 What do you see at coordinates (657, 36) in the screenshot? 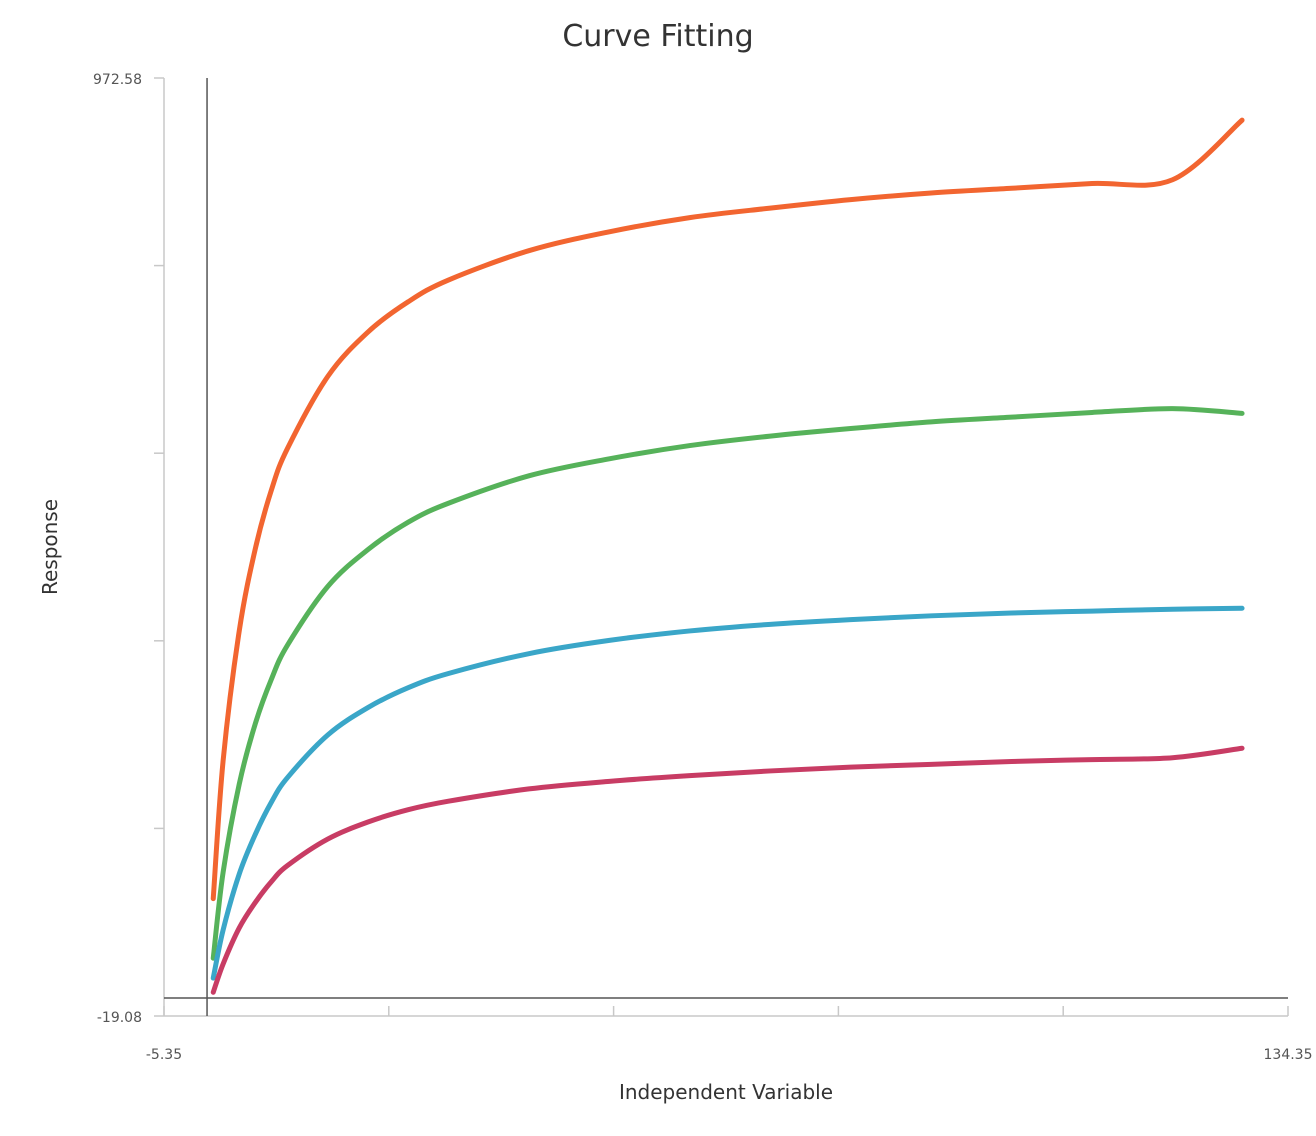
I see `chart-title: Curve Fitting` at bounding box center [657, 36].